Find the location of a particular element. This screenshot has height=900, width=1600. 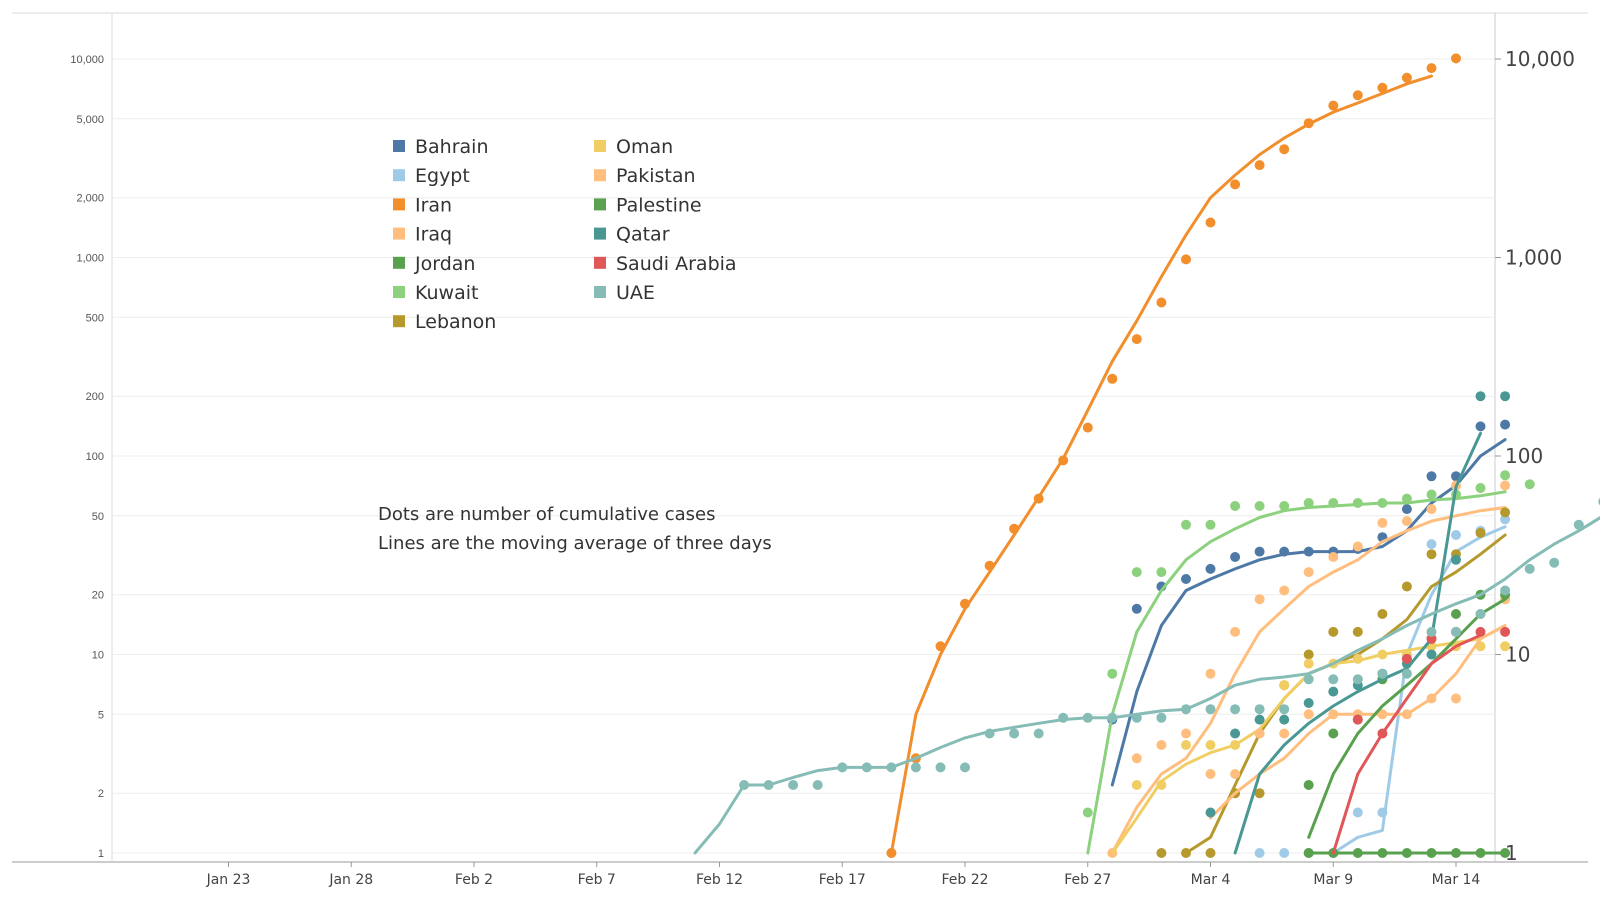

legend-label: Pakistan is located at coordinates (656, 176).